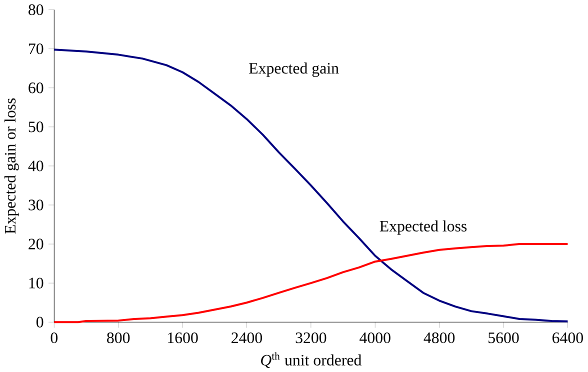 The image size is (588, 372). Describe the element at coordinates (247, 337) in the screenshot. I see `x-tick-label: 2400` at that location.